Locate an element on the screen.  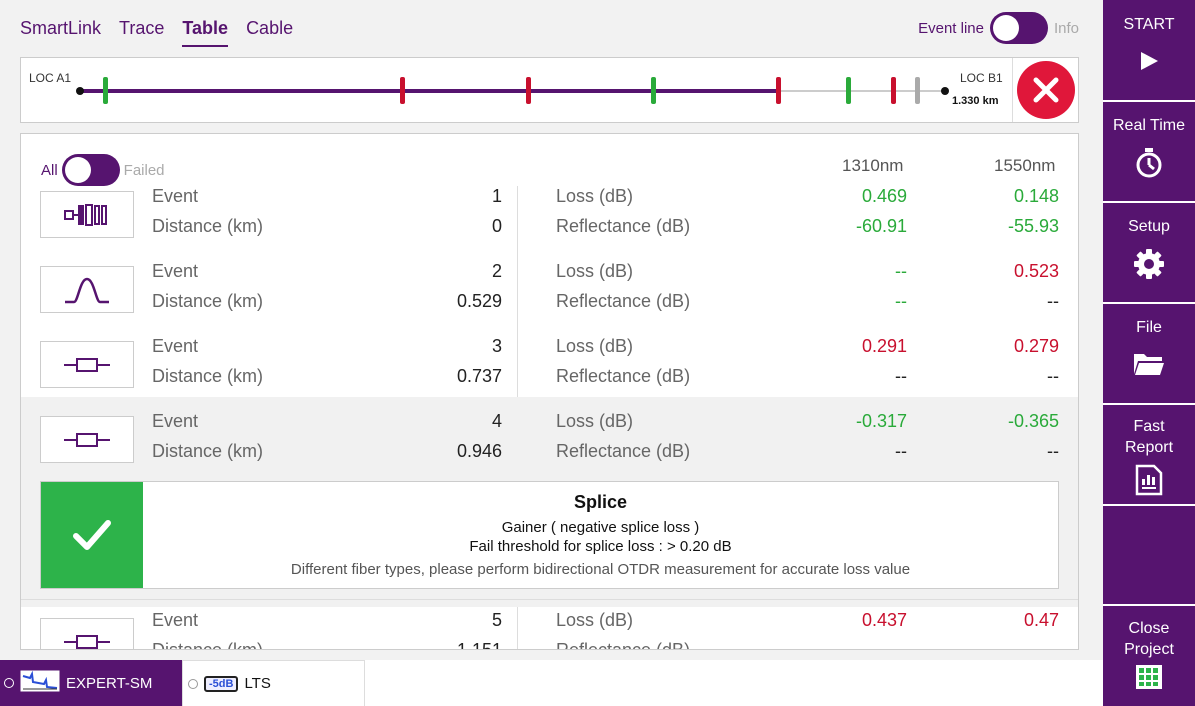
event-line-toggle-group: Event line Info is located at coordinates (998, 28).